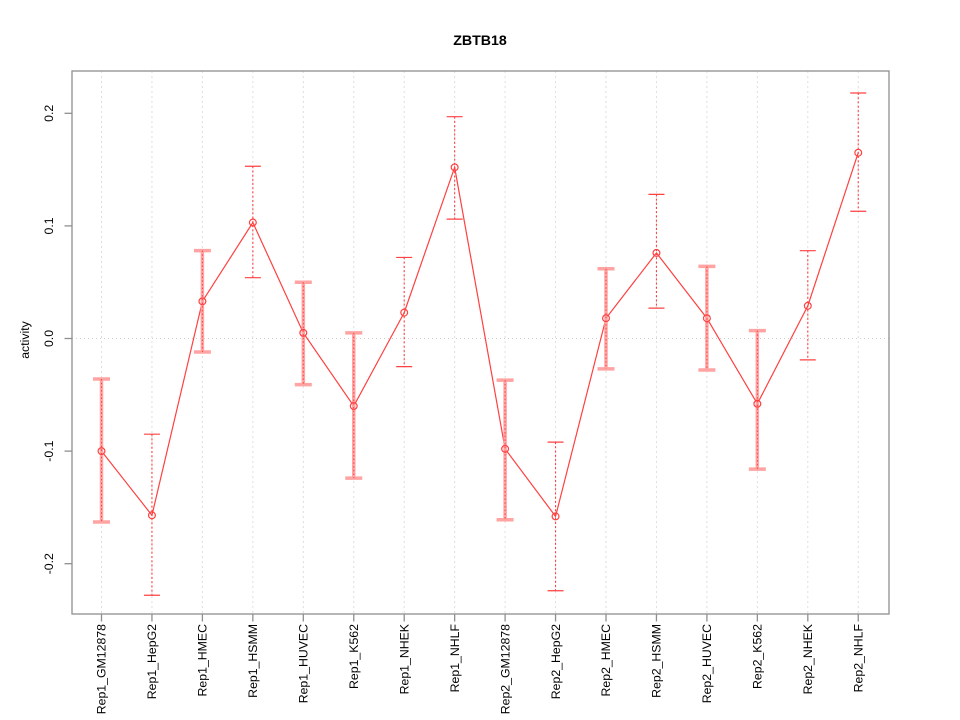 The width and height of the screenshot is (960, 720). What do you see at coordinates (203, 660) in the screenshot?
I see `x-tick-label: Rep1_HMEC` at bounding box center [203, 660].